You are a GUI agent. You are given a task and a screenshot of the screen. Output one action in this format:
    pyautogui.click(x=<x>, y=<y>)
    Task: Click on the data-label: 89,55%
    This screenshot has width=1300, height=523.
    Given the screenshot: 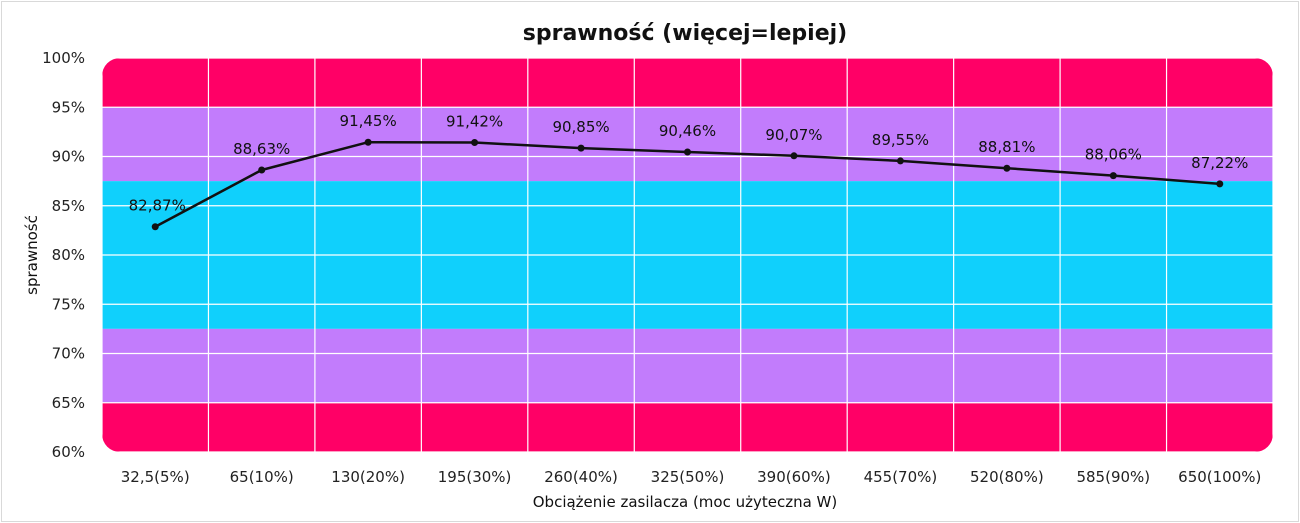 What is the action you would take?
    pyautogui.click(x=900, y=140)
    